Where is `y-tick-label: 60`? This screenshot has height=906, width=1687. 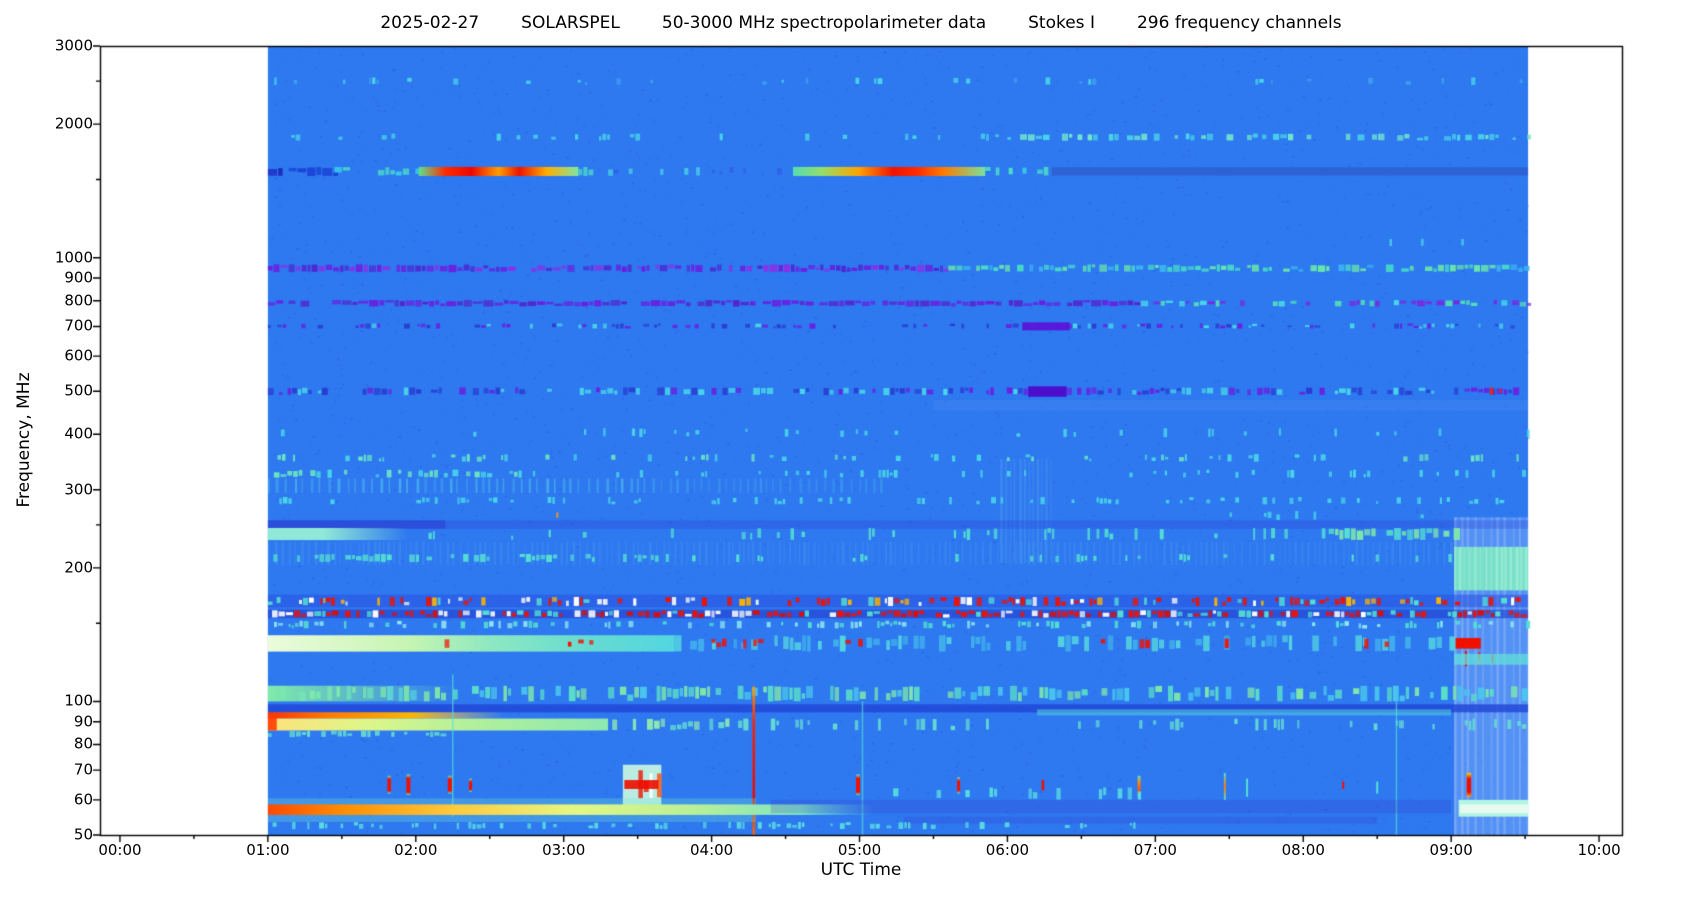
y-tick-label: 60 is located at coordinates (83, 799).